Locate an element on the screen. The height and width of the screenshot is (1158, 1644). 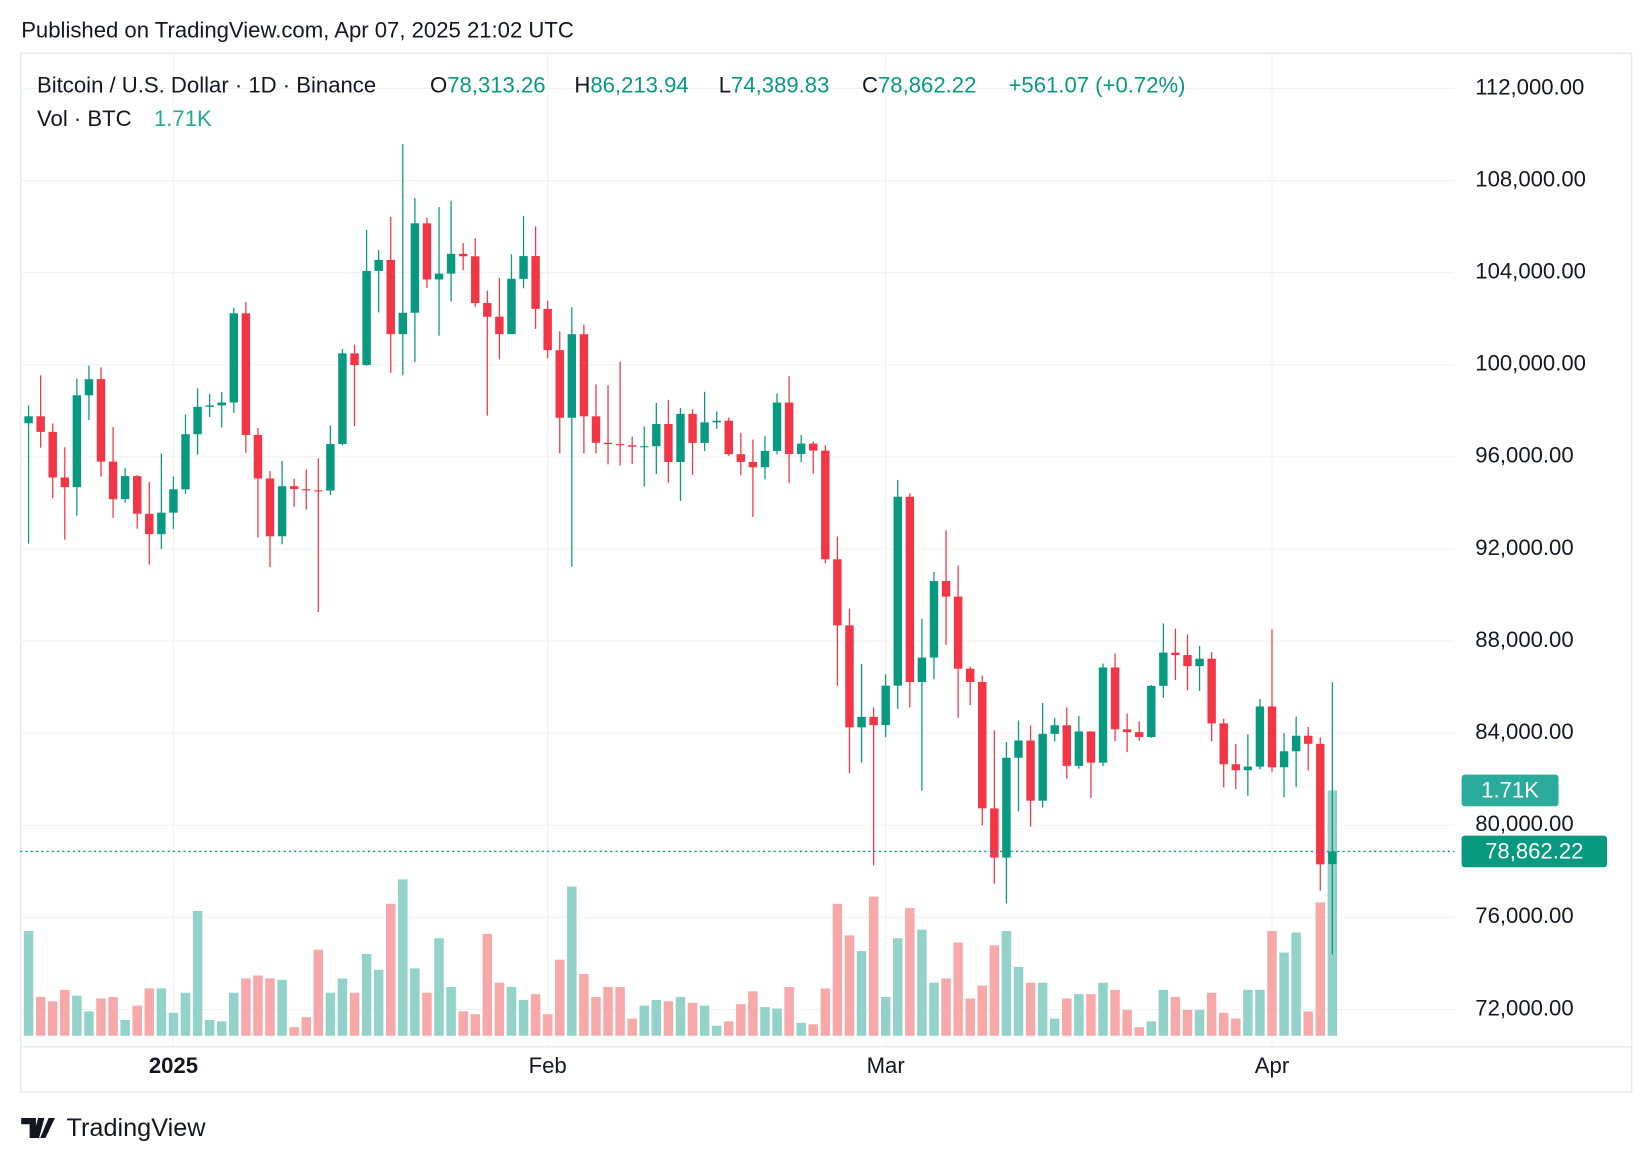
volume-badge-label: 1.71K is located at coordinates (1510, 789).